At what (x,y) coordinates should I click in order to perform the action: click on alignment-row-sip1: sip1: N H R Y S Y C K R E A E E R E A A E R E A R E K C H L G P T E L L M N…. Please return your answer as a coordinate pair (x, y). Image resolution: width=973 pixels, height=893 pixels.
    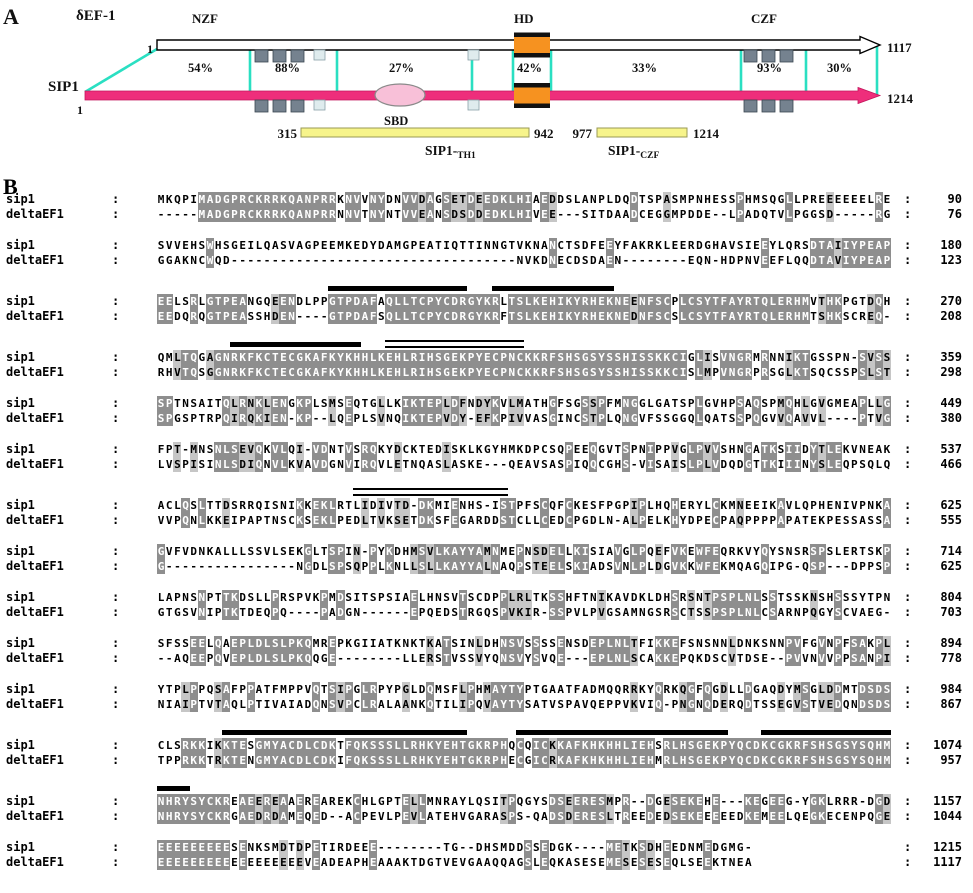
    Looking at the image, I should click on (486, 801).